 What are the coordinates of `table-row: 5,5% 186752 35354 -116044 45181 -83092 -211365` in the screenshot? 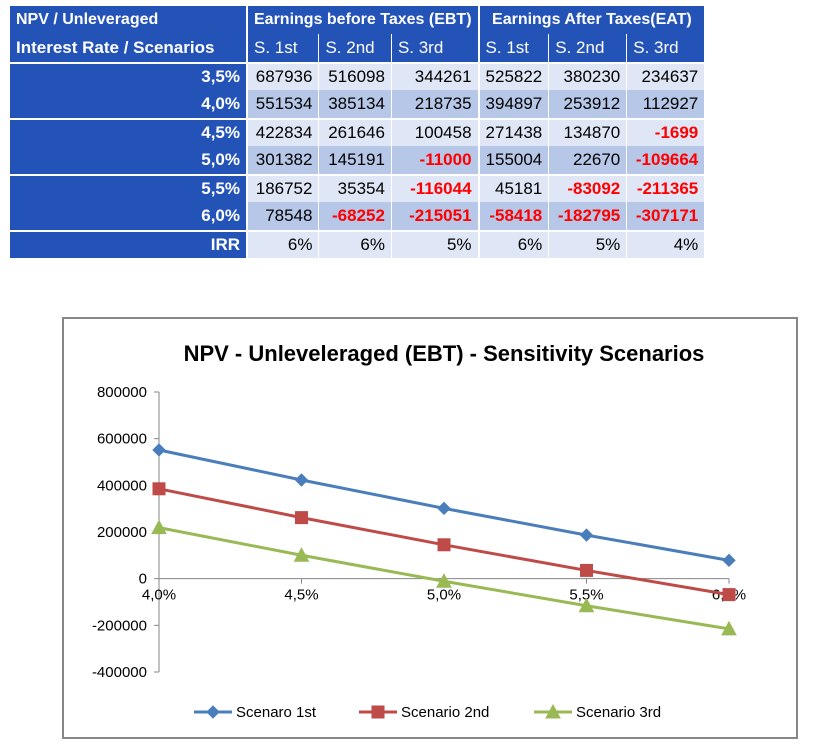 It's located at (357, 188).